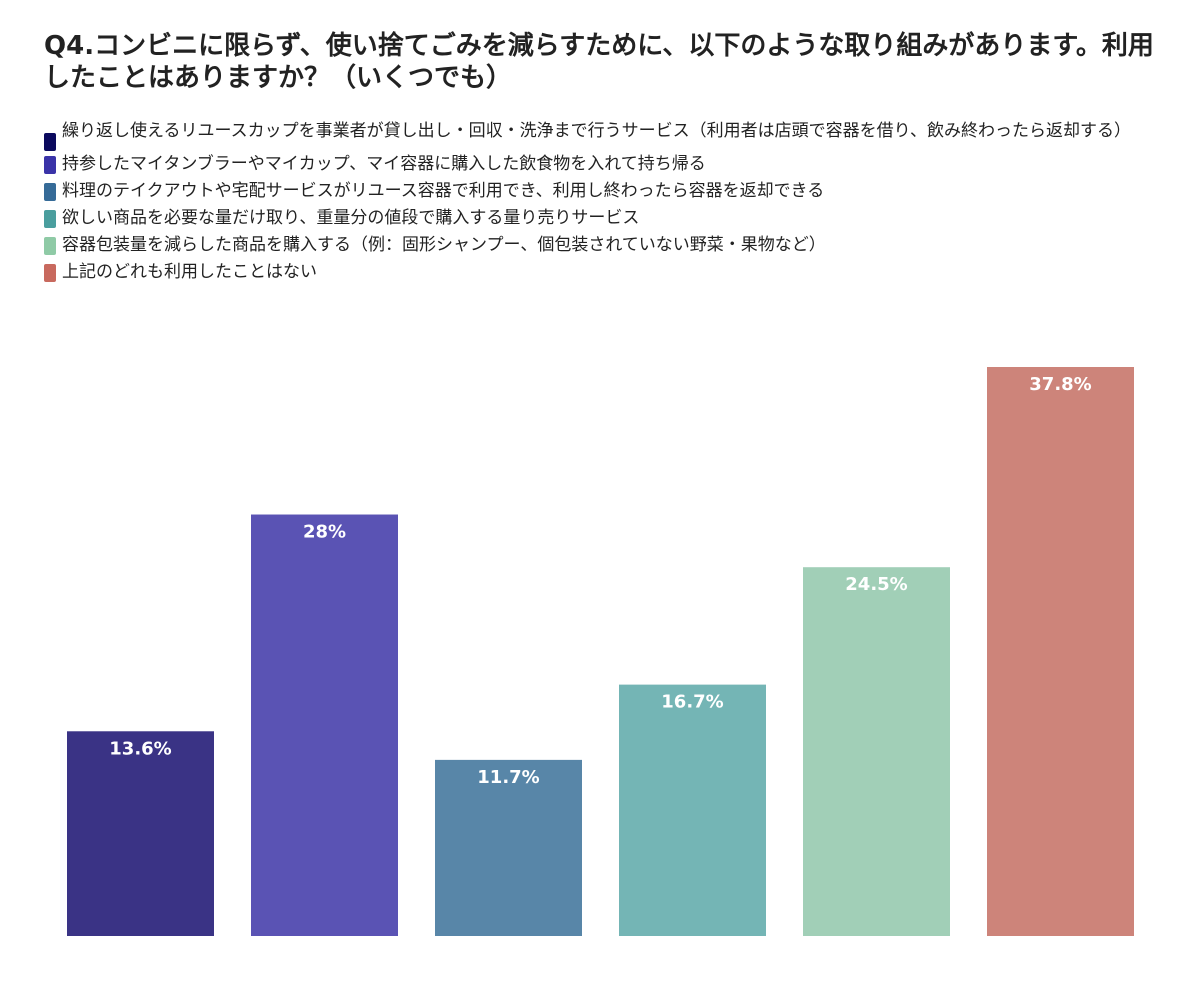  Describe the element at coordinates (140, 748) in the screenshot. I see `bar-value-label-1: 13.6%` at that location.